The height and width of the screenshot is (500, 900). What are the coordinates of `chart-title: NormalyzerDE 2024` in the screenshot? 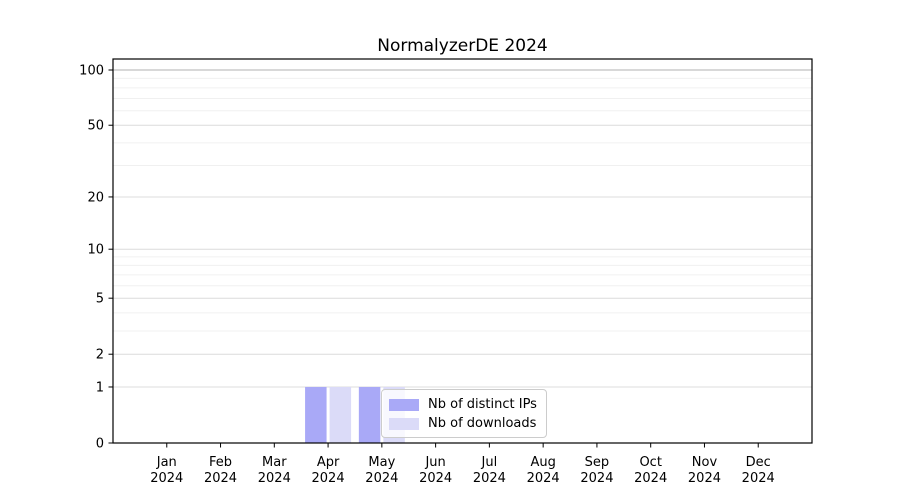 It's located at (462, 46).